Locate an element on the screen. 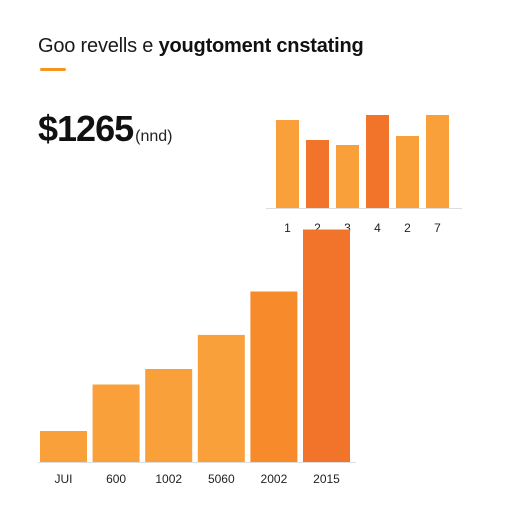 This screenshot has width=512, height=512. small-x-tick-label: 7 is located at coordinates (437, 228).